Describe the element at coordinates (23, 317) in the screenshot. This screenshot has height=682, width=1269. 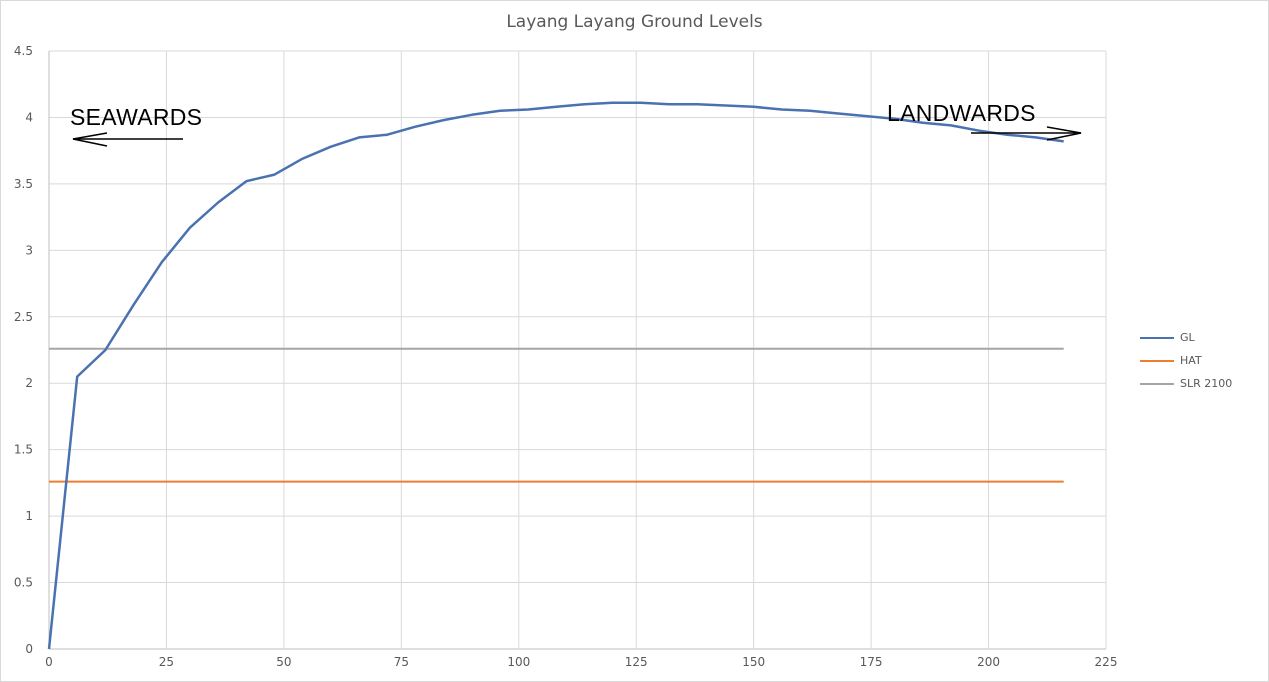
I see `y-tick-label: 2.5` at that location.